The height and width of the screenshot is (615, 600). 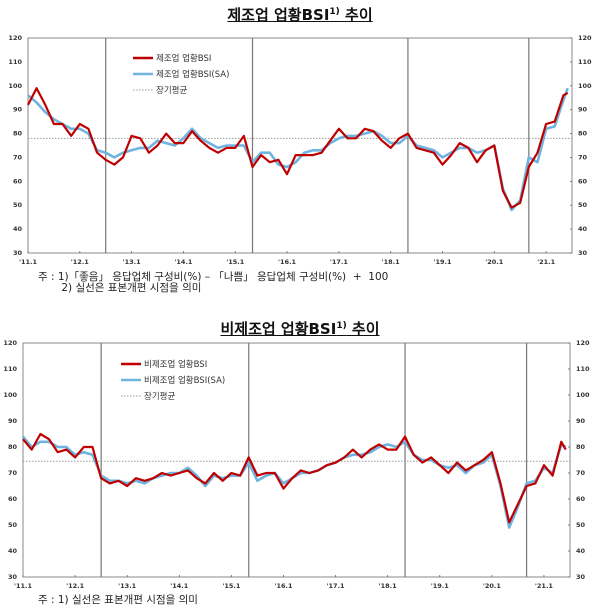 What do you see at coordinates (118, 600) in the screenshot?
I see `chart2-note-1: 주 : 1) 실선은 표본개편 시점을 의미` at bounding box center [118, 600].